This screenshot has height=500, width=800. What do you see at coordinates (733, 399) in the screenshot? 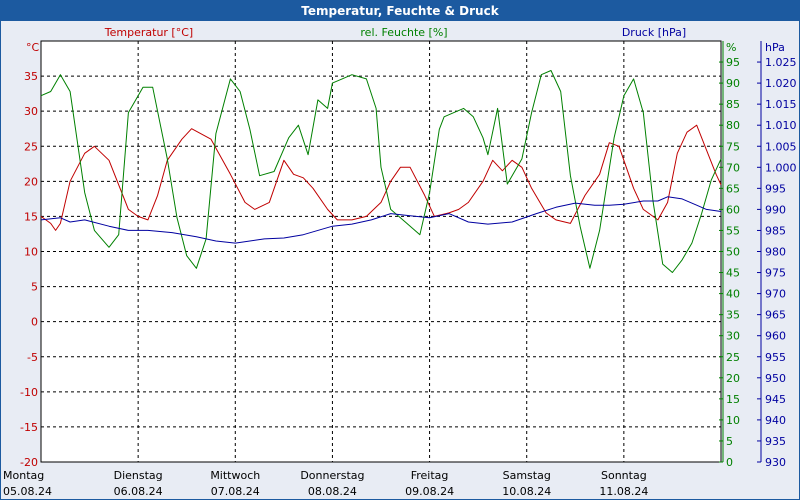
I see `humidity-tick-label: 15` at bounding box center [733, 399].